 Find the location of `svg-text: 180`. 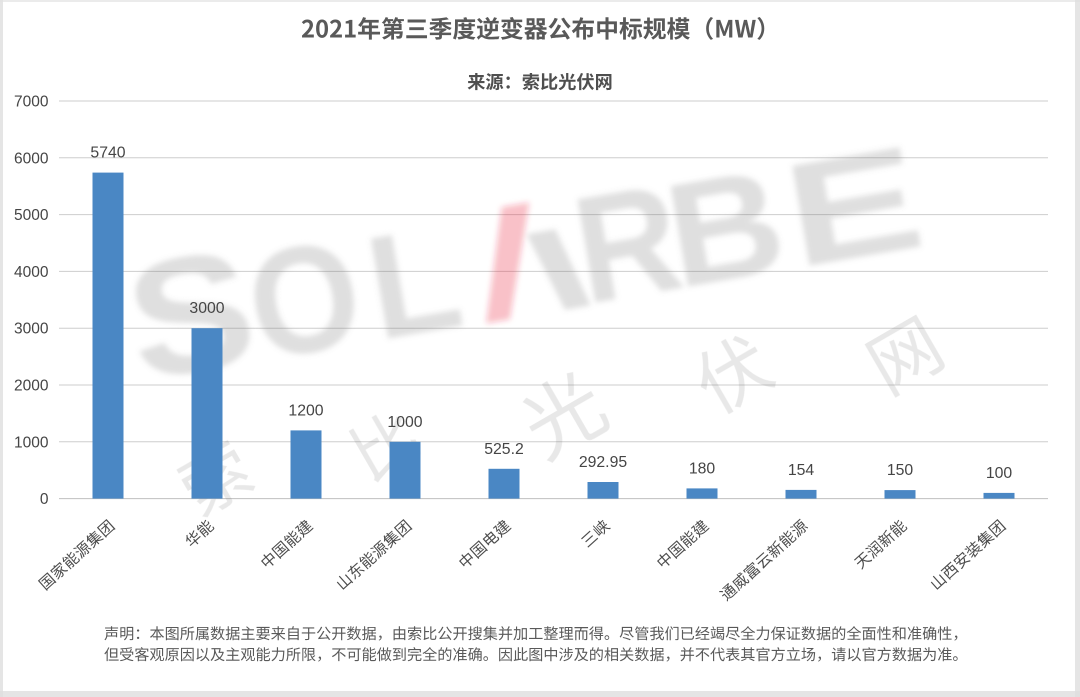

svg-text: 180 is located at coordinates (702, 468).